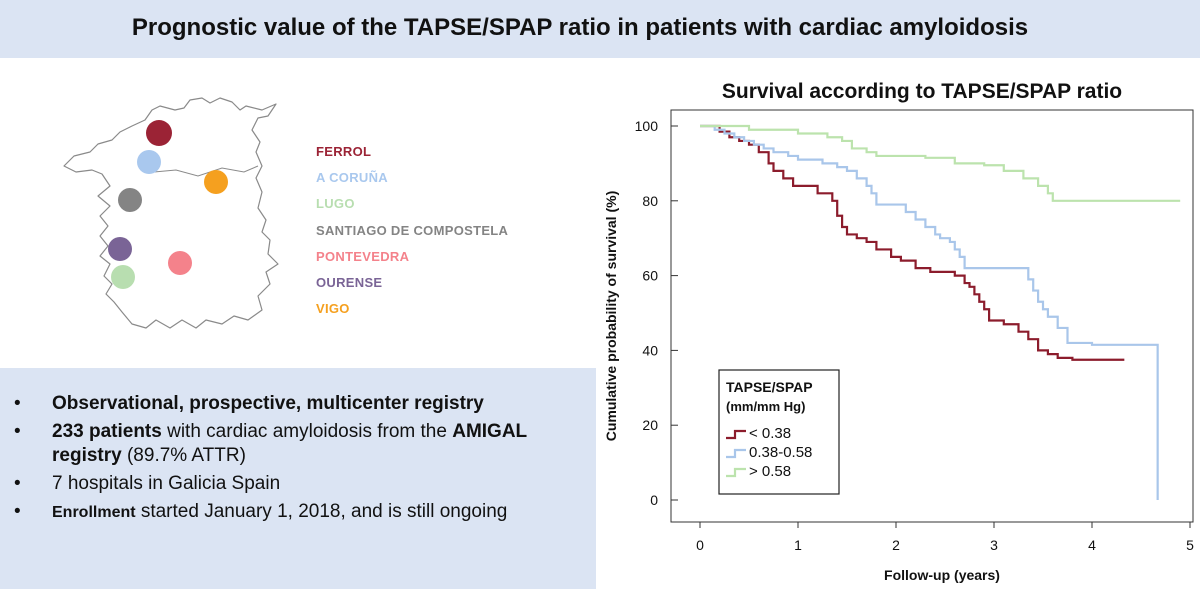  Describe the element at coordinates (654, 500) in the screenshot. I see `y-tick-label: 0` at that location.